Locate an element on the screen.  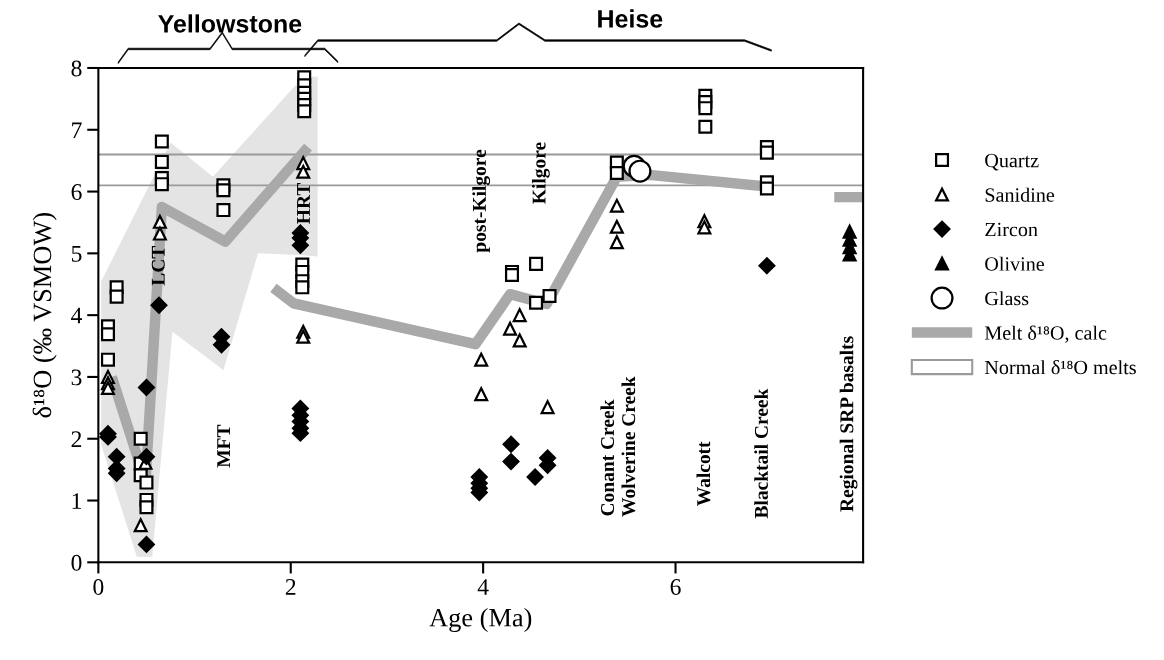
annotation: post-Kilgore is located at coordinates (481, 201).